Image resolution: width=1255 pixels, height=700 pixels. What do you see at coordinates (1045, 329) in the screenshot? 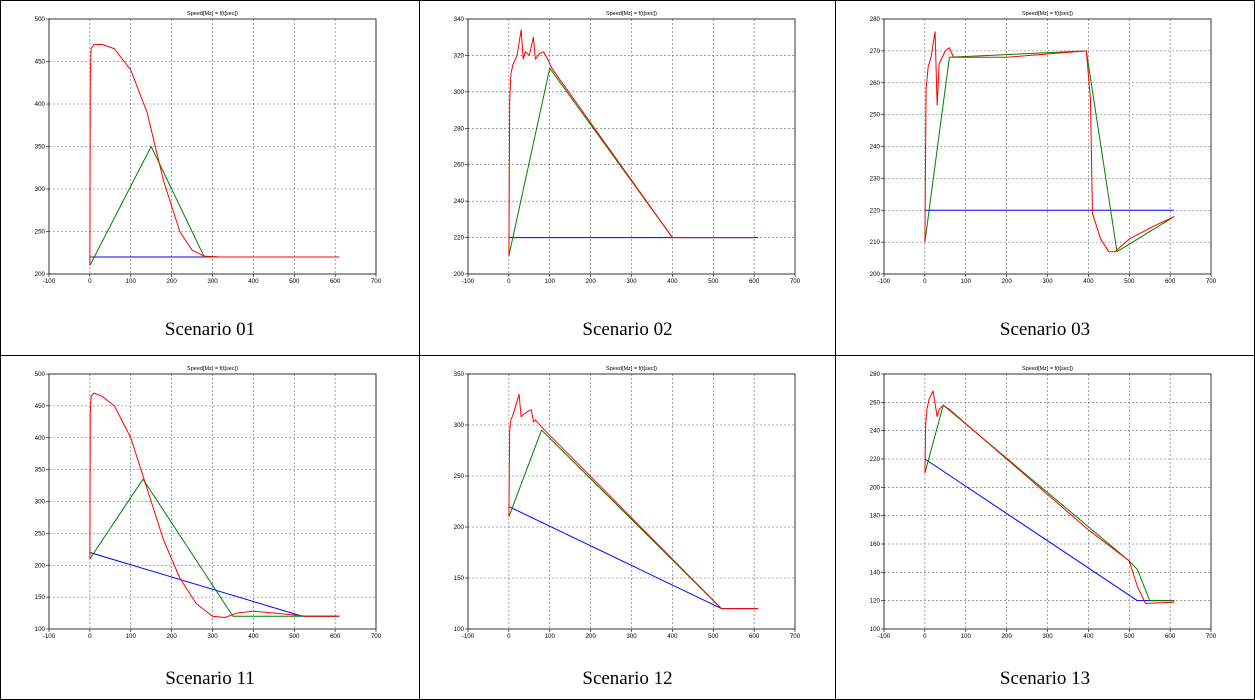
I see `scenario-caption: Scenario 03` at bounding box center [1045, 329].